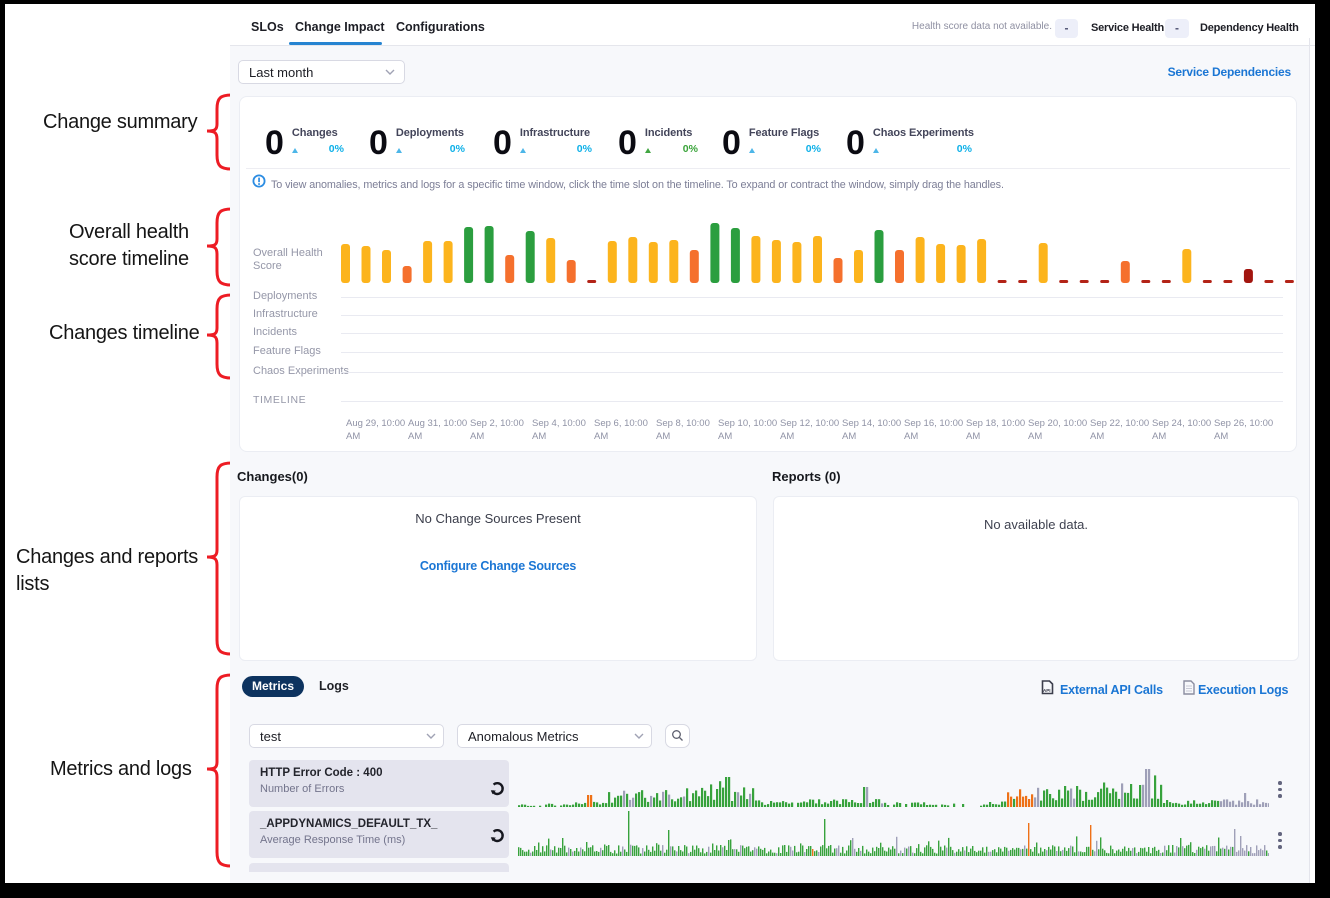  Describe the element at coordinates (1047, 690) in the screenshot. I see `svg-text: API` at that location.